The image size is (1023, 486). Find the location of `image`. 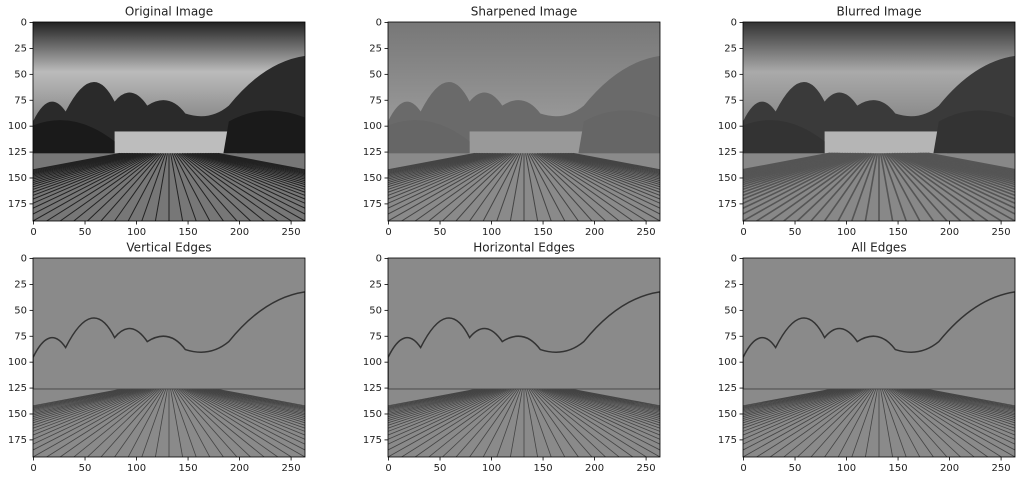

image is located at coordinates (169, 357).